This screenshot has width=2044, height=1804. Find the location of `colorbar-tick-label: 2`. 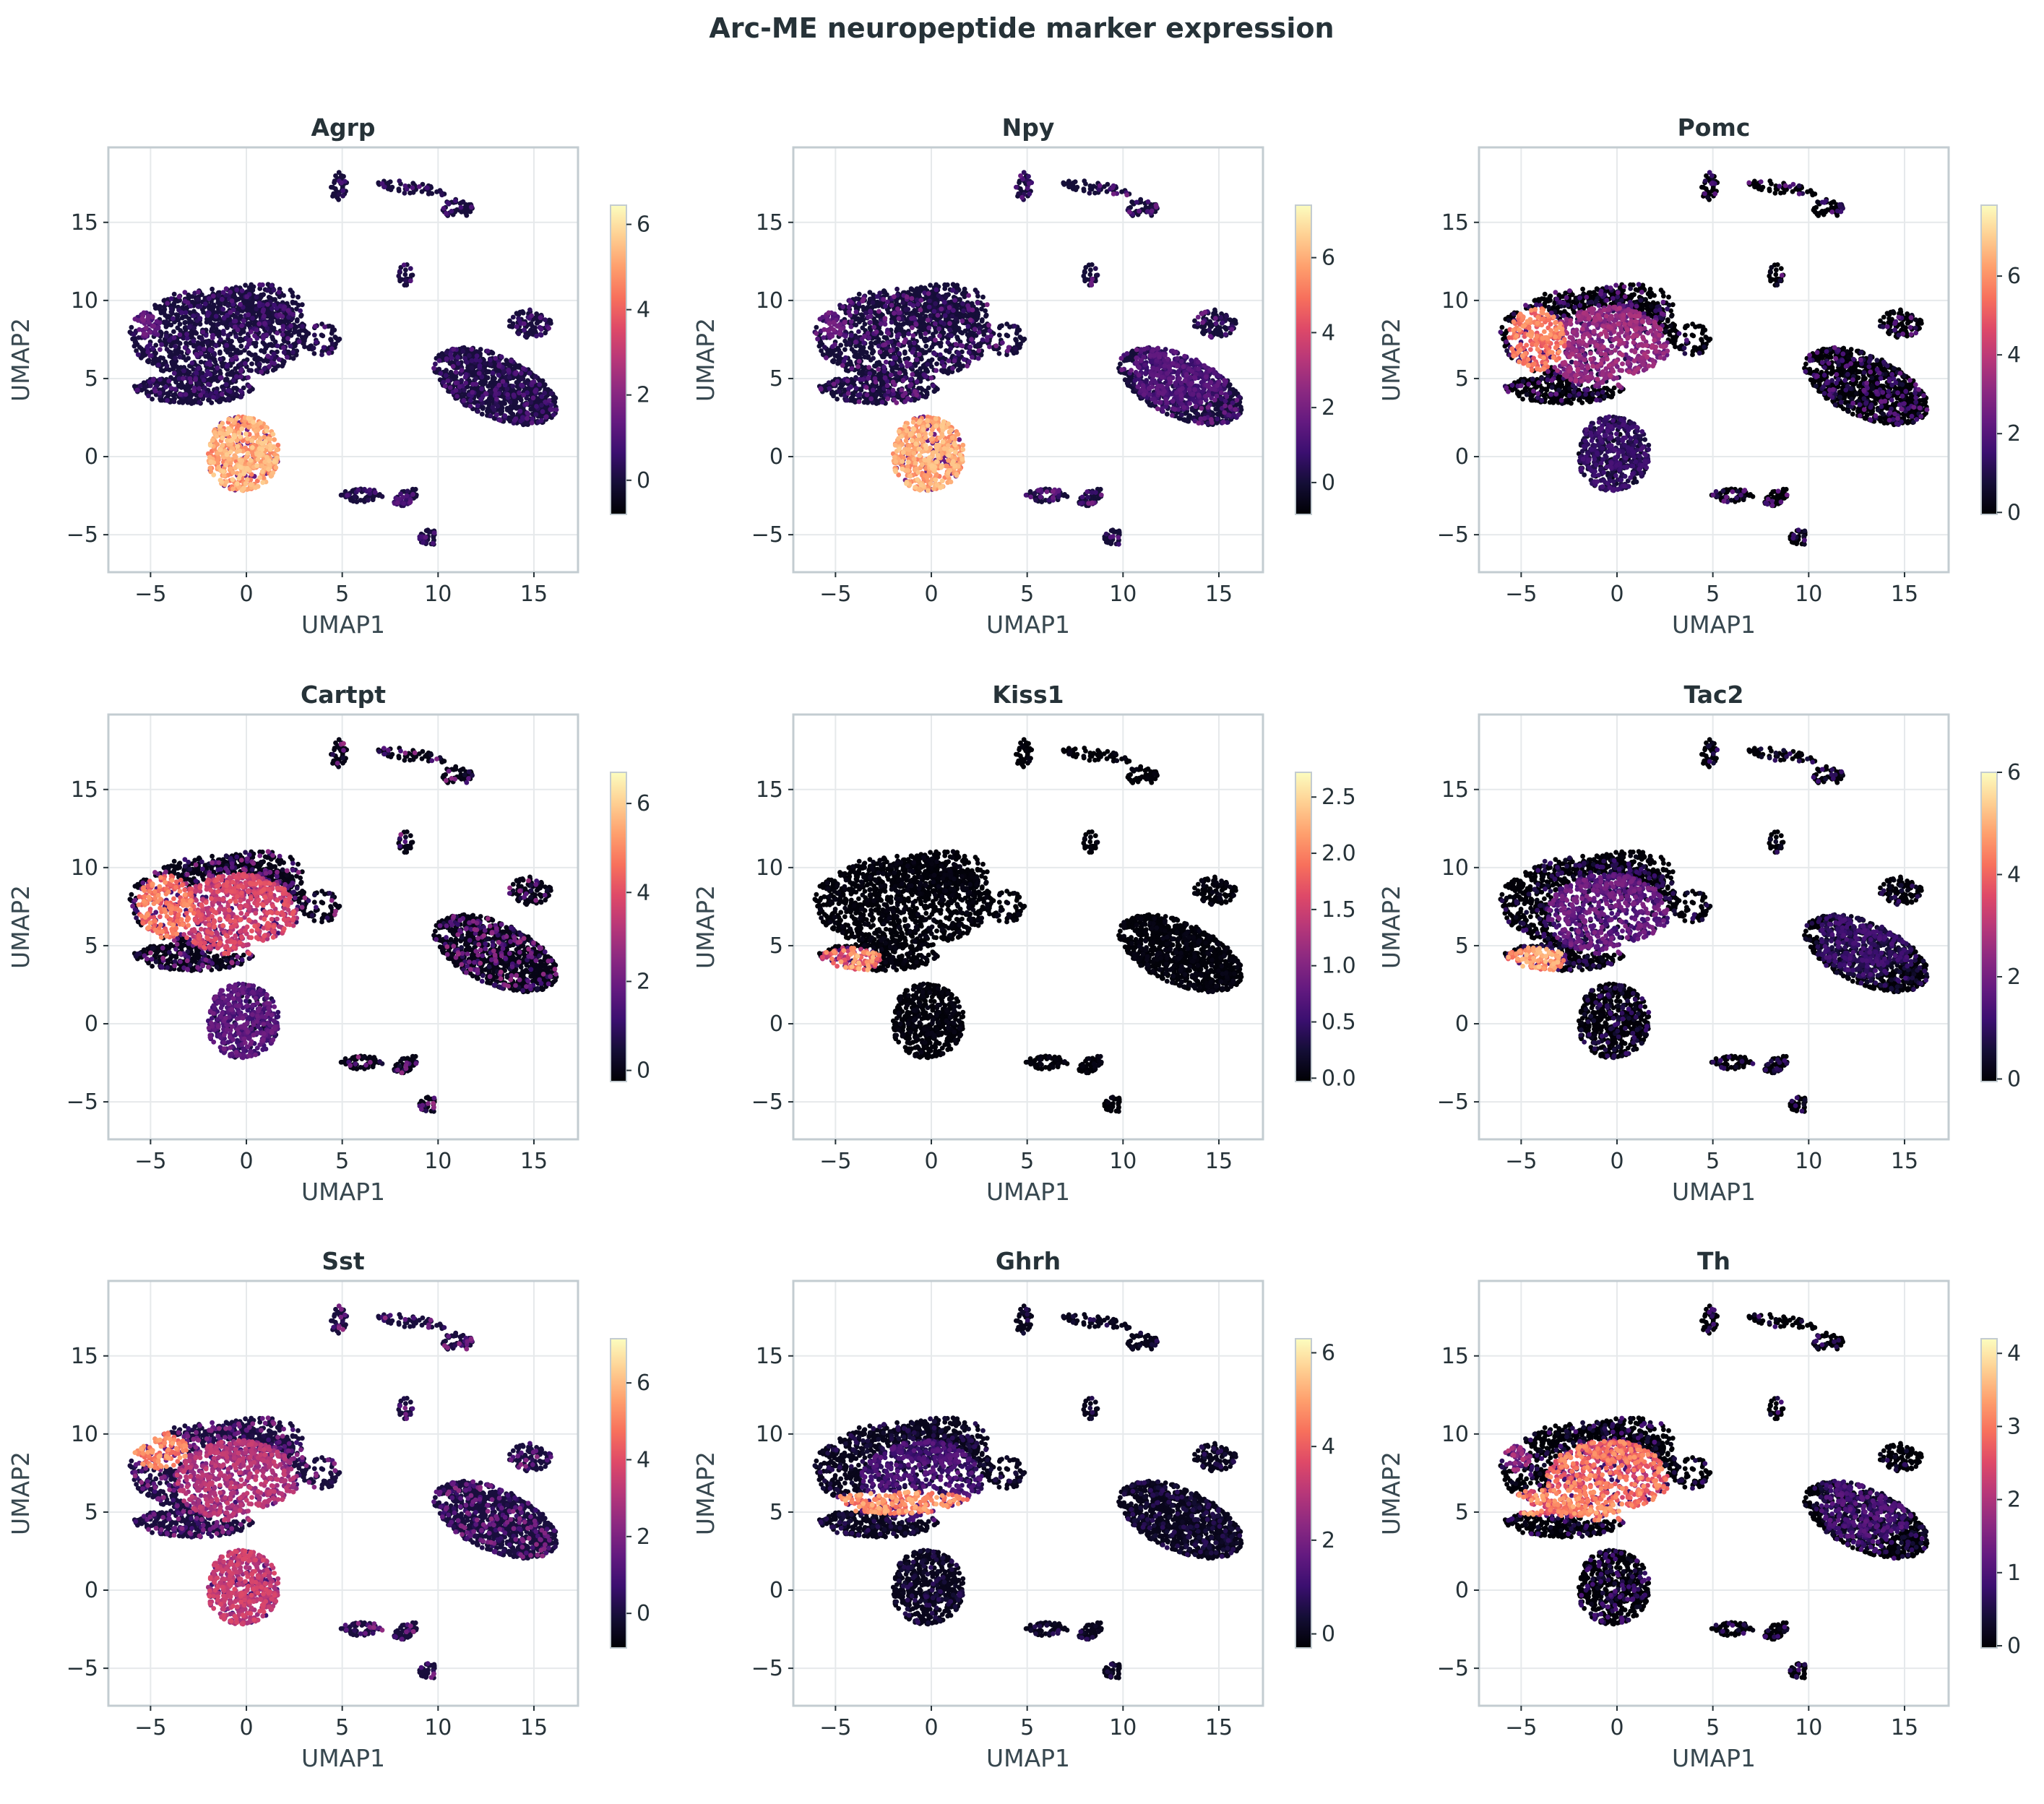

colorbar-tick-label: 2 is located at coordinates (643, 395).